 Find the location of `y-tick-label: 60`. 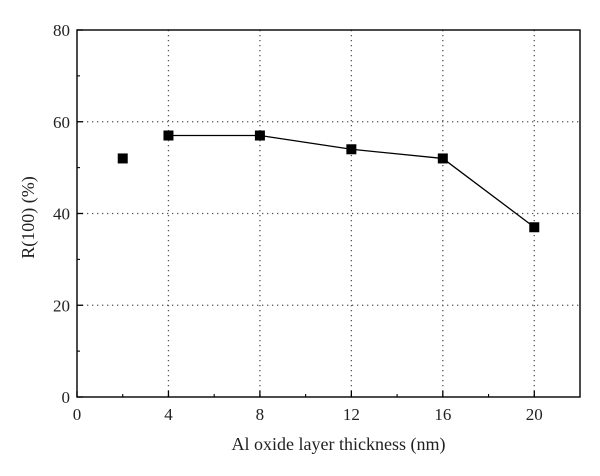

y-tick-label: 60 is located at coordinates (61, 122).